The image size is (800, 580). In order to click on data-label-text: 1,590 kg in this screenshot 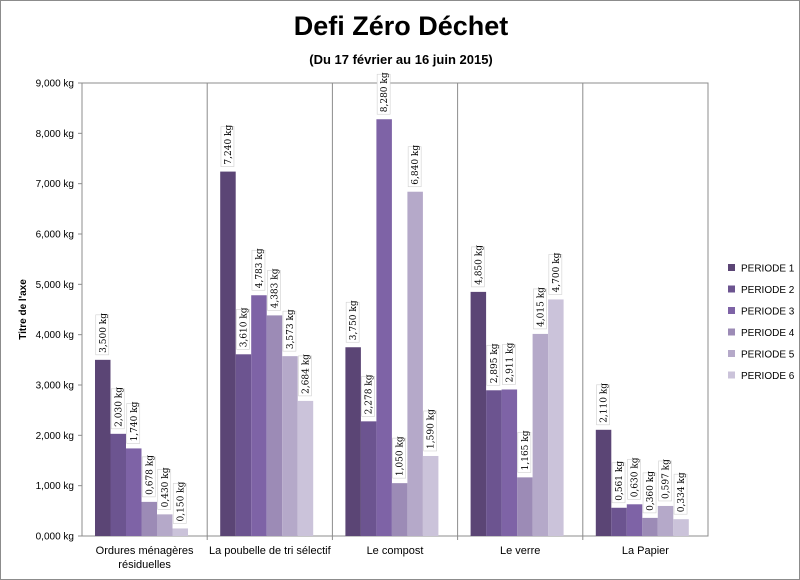, I will do `click(432, 429)`.